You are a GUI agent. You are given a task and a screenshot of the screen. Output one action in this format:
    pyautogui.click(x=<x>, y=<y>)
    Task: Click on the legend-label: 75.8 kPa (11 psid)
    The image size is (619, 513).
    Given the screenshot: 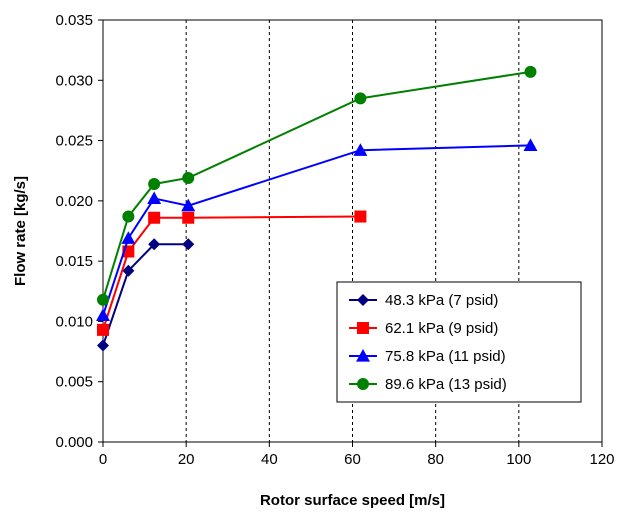 What is the action you would take?
    pyautogui.click(x=445, y=356)
    